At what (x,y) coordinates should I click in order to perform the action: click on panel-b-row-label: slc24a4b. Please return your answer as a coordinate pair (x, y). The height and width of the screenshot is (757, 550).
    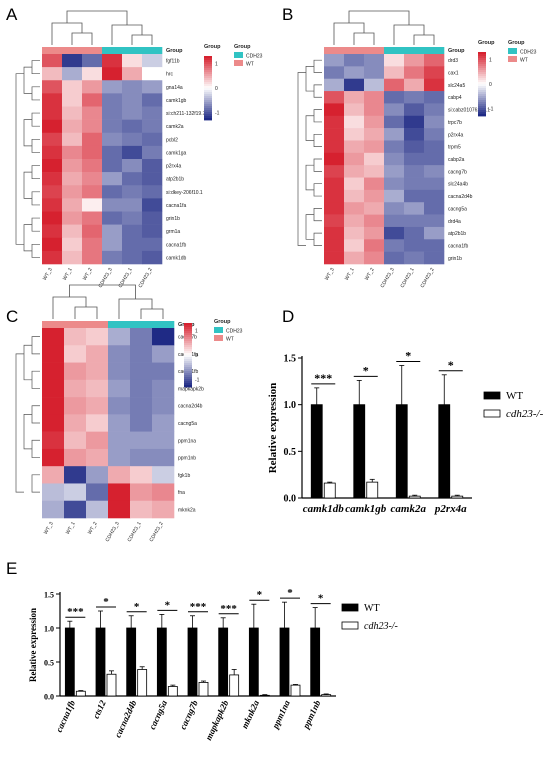
    Looking at the image, I should click on (458, 185).